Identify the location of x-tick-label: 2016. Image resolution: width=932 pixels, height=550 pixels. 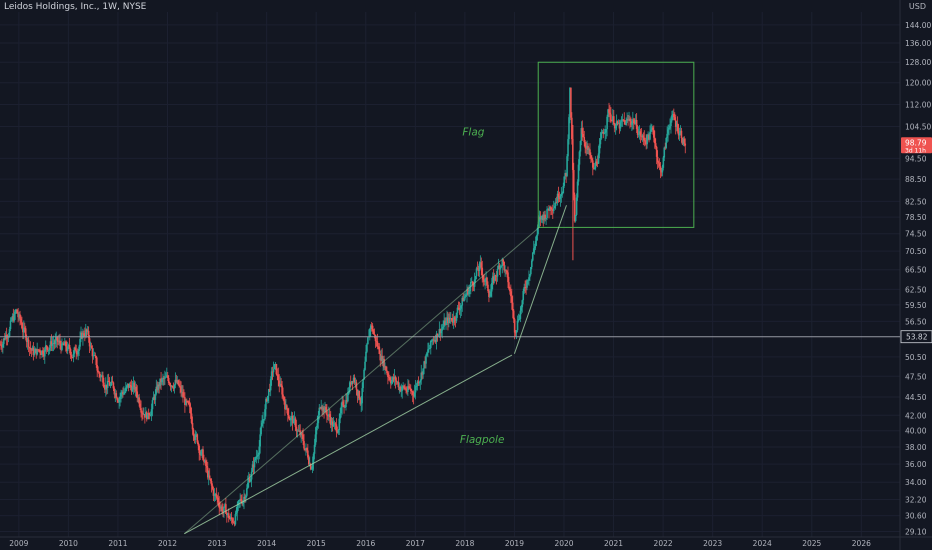
(365, 543).